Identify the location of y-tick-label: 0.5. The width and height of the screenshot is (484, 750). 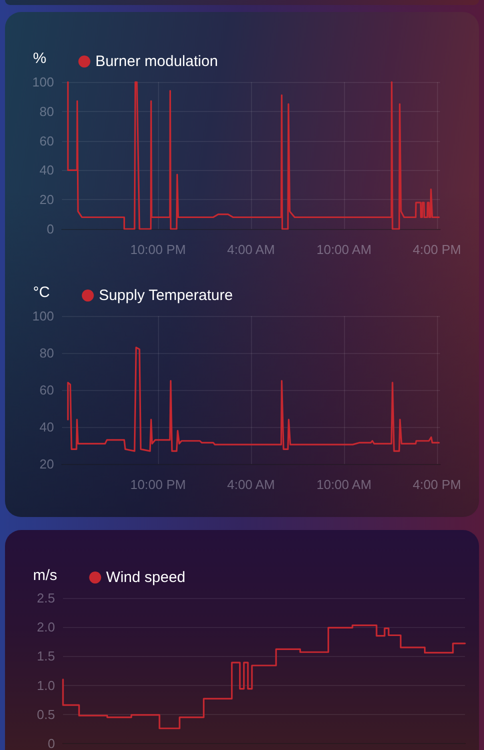
(45, 714).